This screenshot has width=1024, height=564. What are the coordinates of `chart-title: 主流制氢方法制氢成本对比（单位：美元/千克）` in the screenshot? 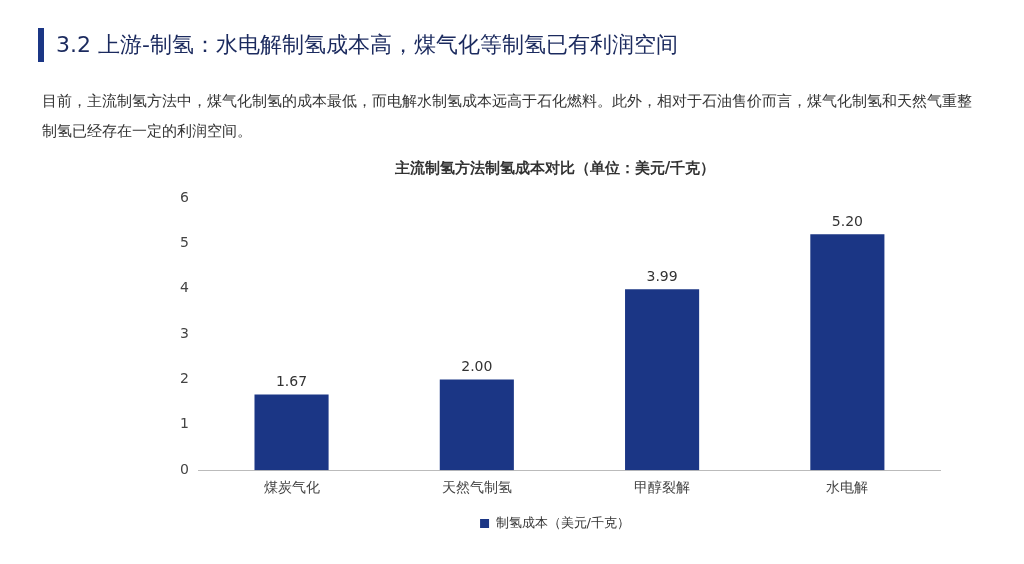 It's located at (554, 167).